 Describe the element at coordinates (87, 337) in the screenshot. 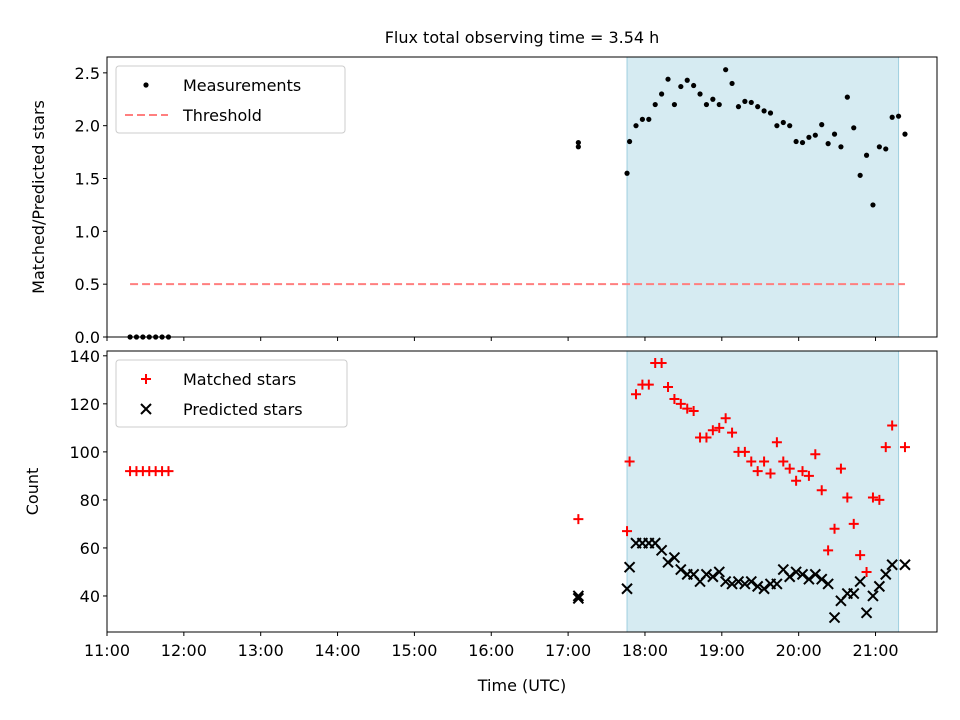

I see `y-tick-label: 0.0` at that location.